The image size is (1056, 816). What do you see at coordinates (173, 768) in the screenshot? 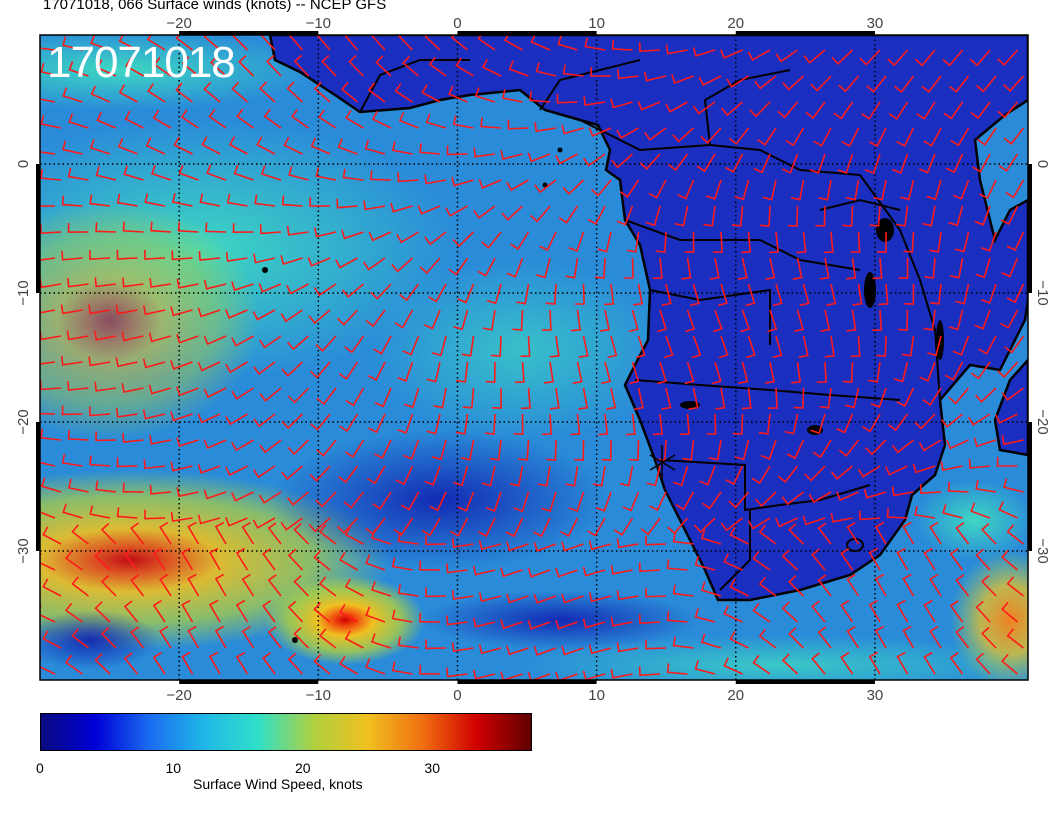
I see `colorbar-tick-label: 10` at bounding box center [173, 768].